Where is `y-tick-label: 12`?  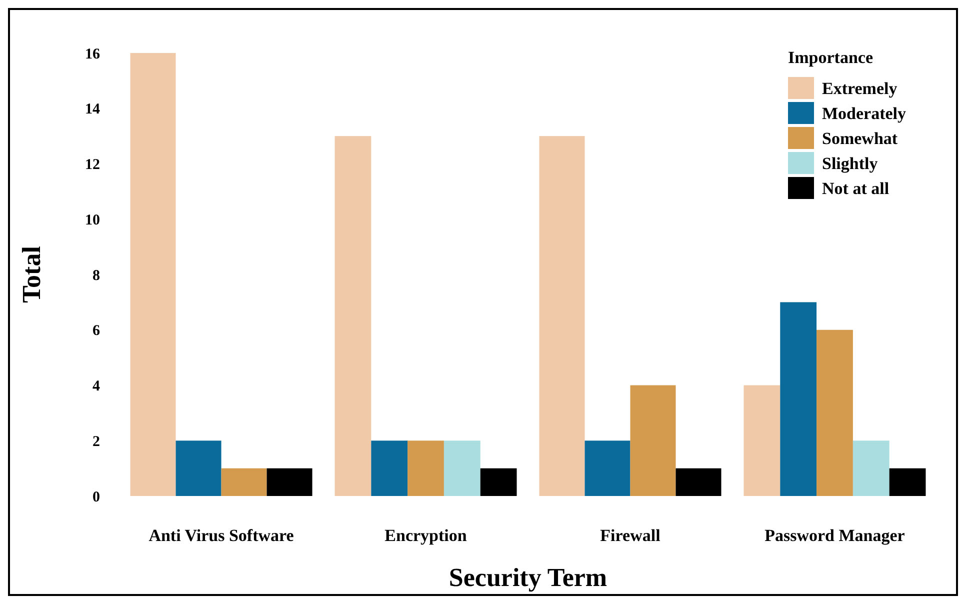
y-tick-label: 12 is located at coordinates (92, 165).